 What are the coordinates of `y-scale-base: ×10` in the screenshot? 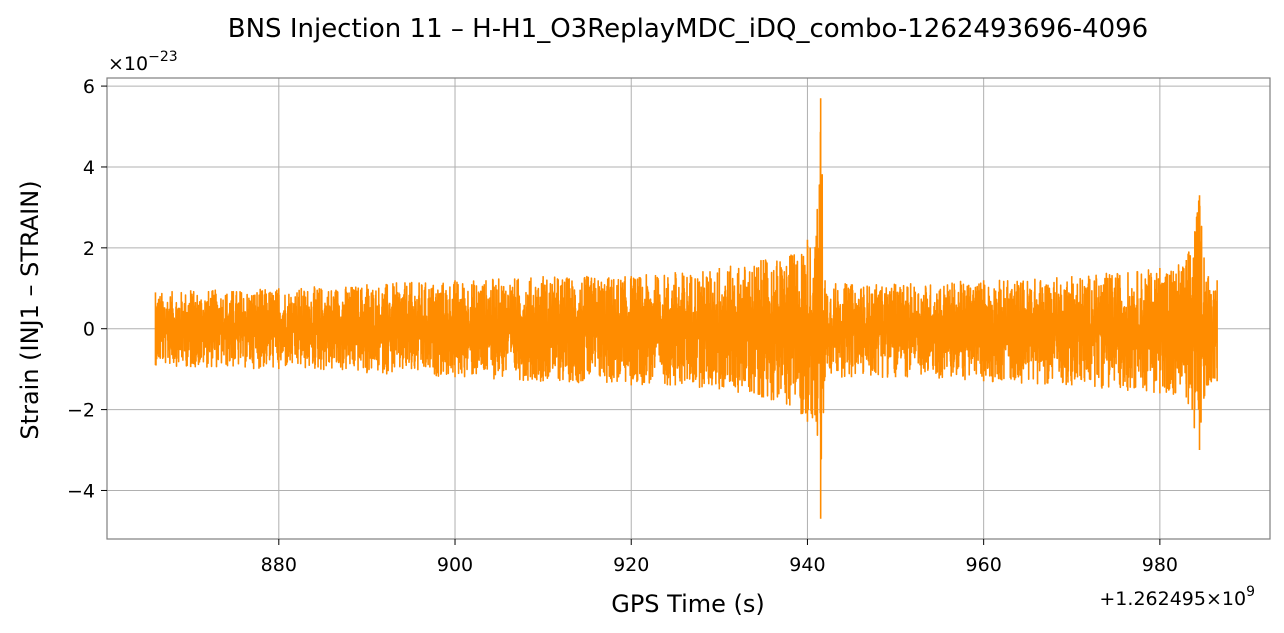 It's located at (128, 64).